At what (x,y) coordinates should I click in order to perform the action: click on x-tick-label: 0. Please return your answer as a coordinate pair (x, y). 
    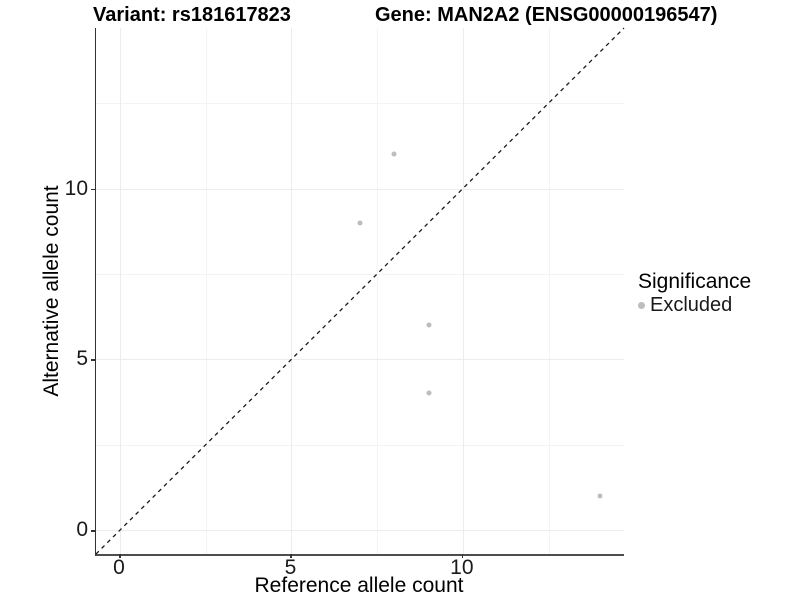
    Looking at the image, I should click on (119, 567).